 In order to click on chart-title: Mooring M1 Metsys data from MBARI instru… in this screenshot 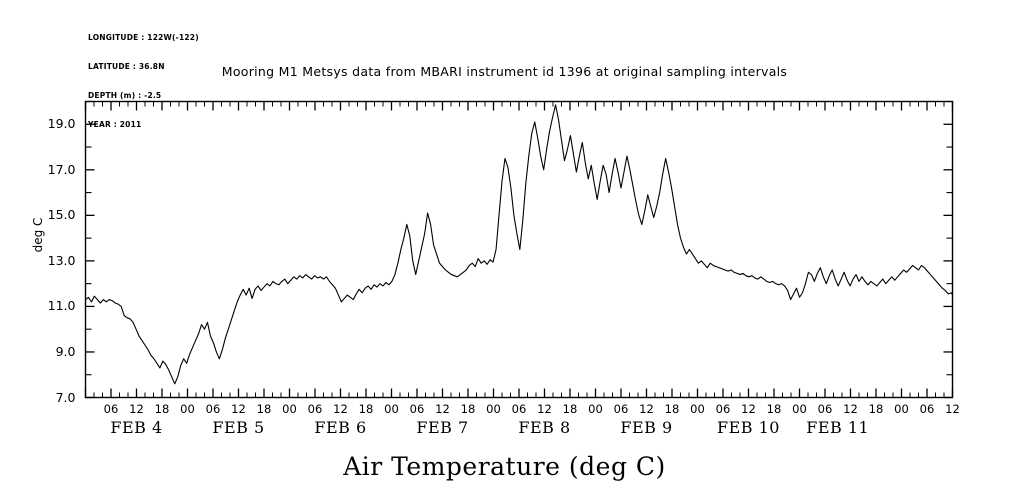, I will do `click(504, 71)`.